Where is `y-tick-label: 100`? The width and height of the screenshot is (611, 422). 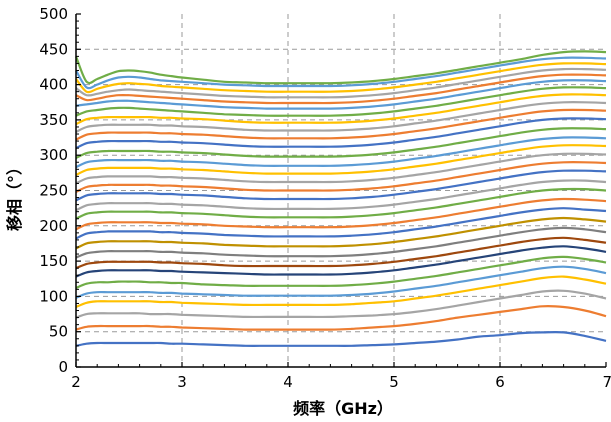
y-tick-label: 100 is located at coordinates (53, 296).